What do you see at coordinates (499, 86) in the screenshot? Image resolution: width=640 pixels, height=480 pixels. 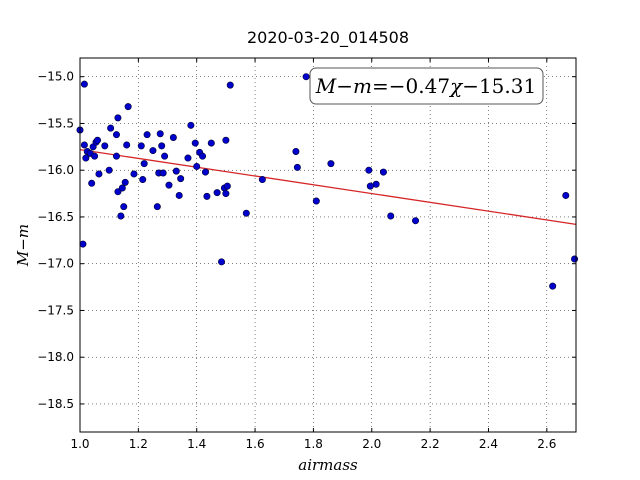 I see `eq-intercept: −15.31` at bounding box center [499, 86].